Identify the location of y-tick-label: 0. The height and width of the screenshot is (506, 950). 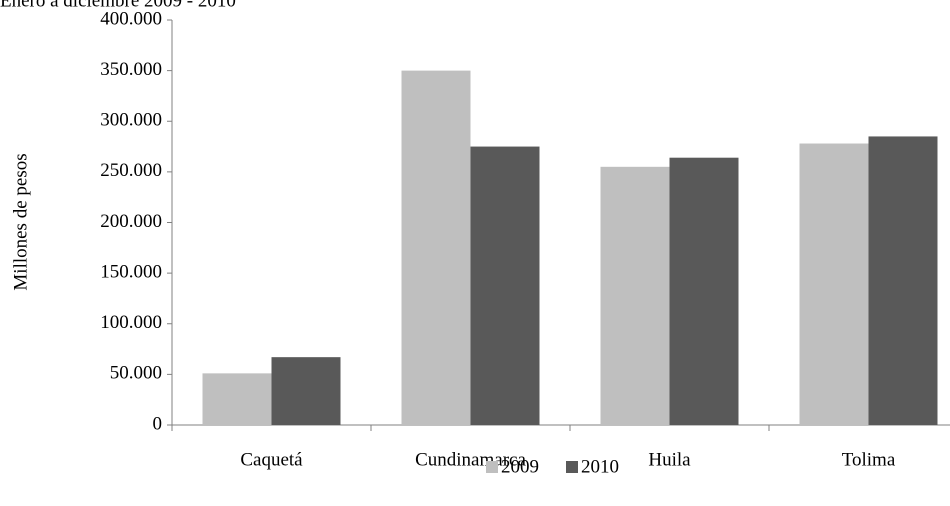
(158, 423).